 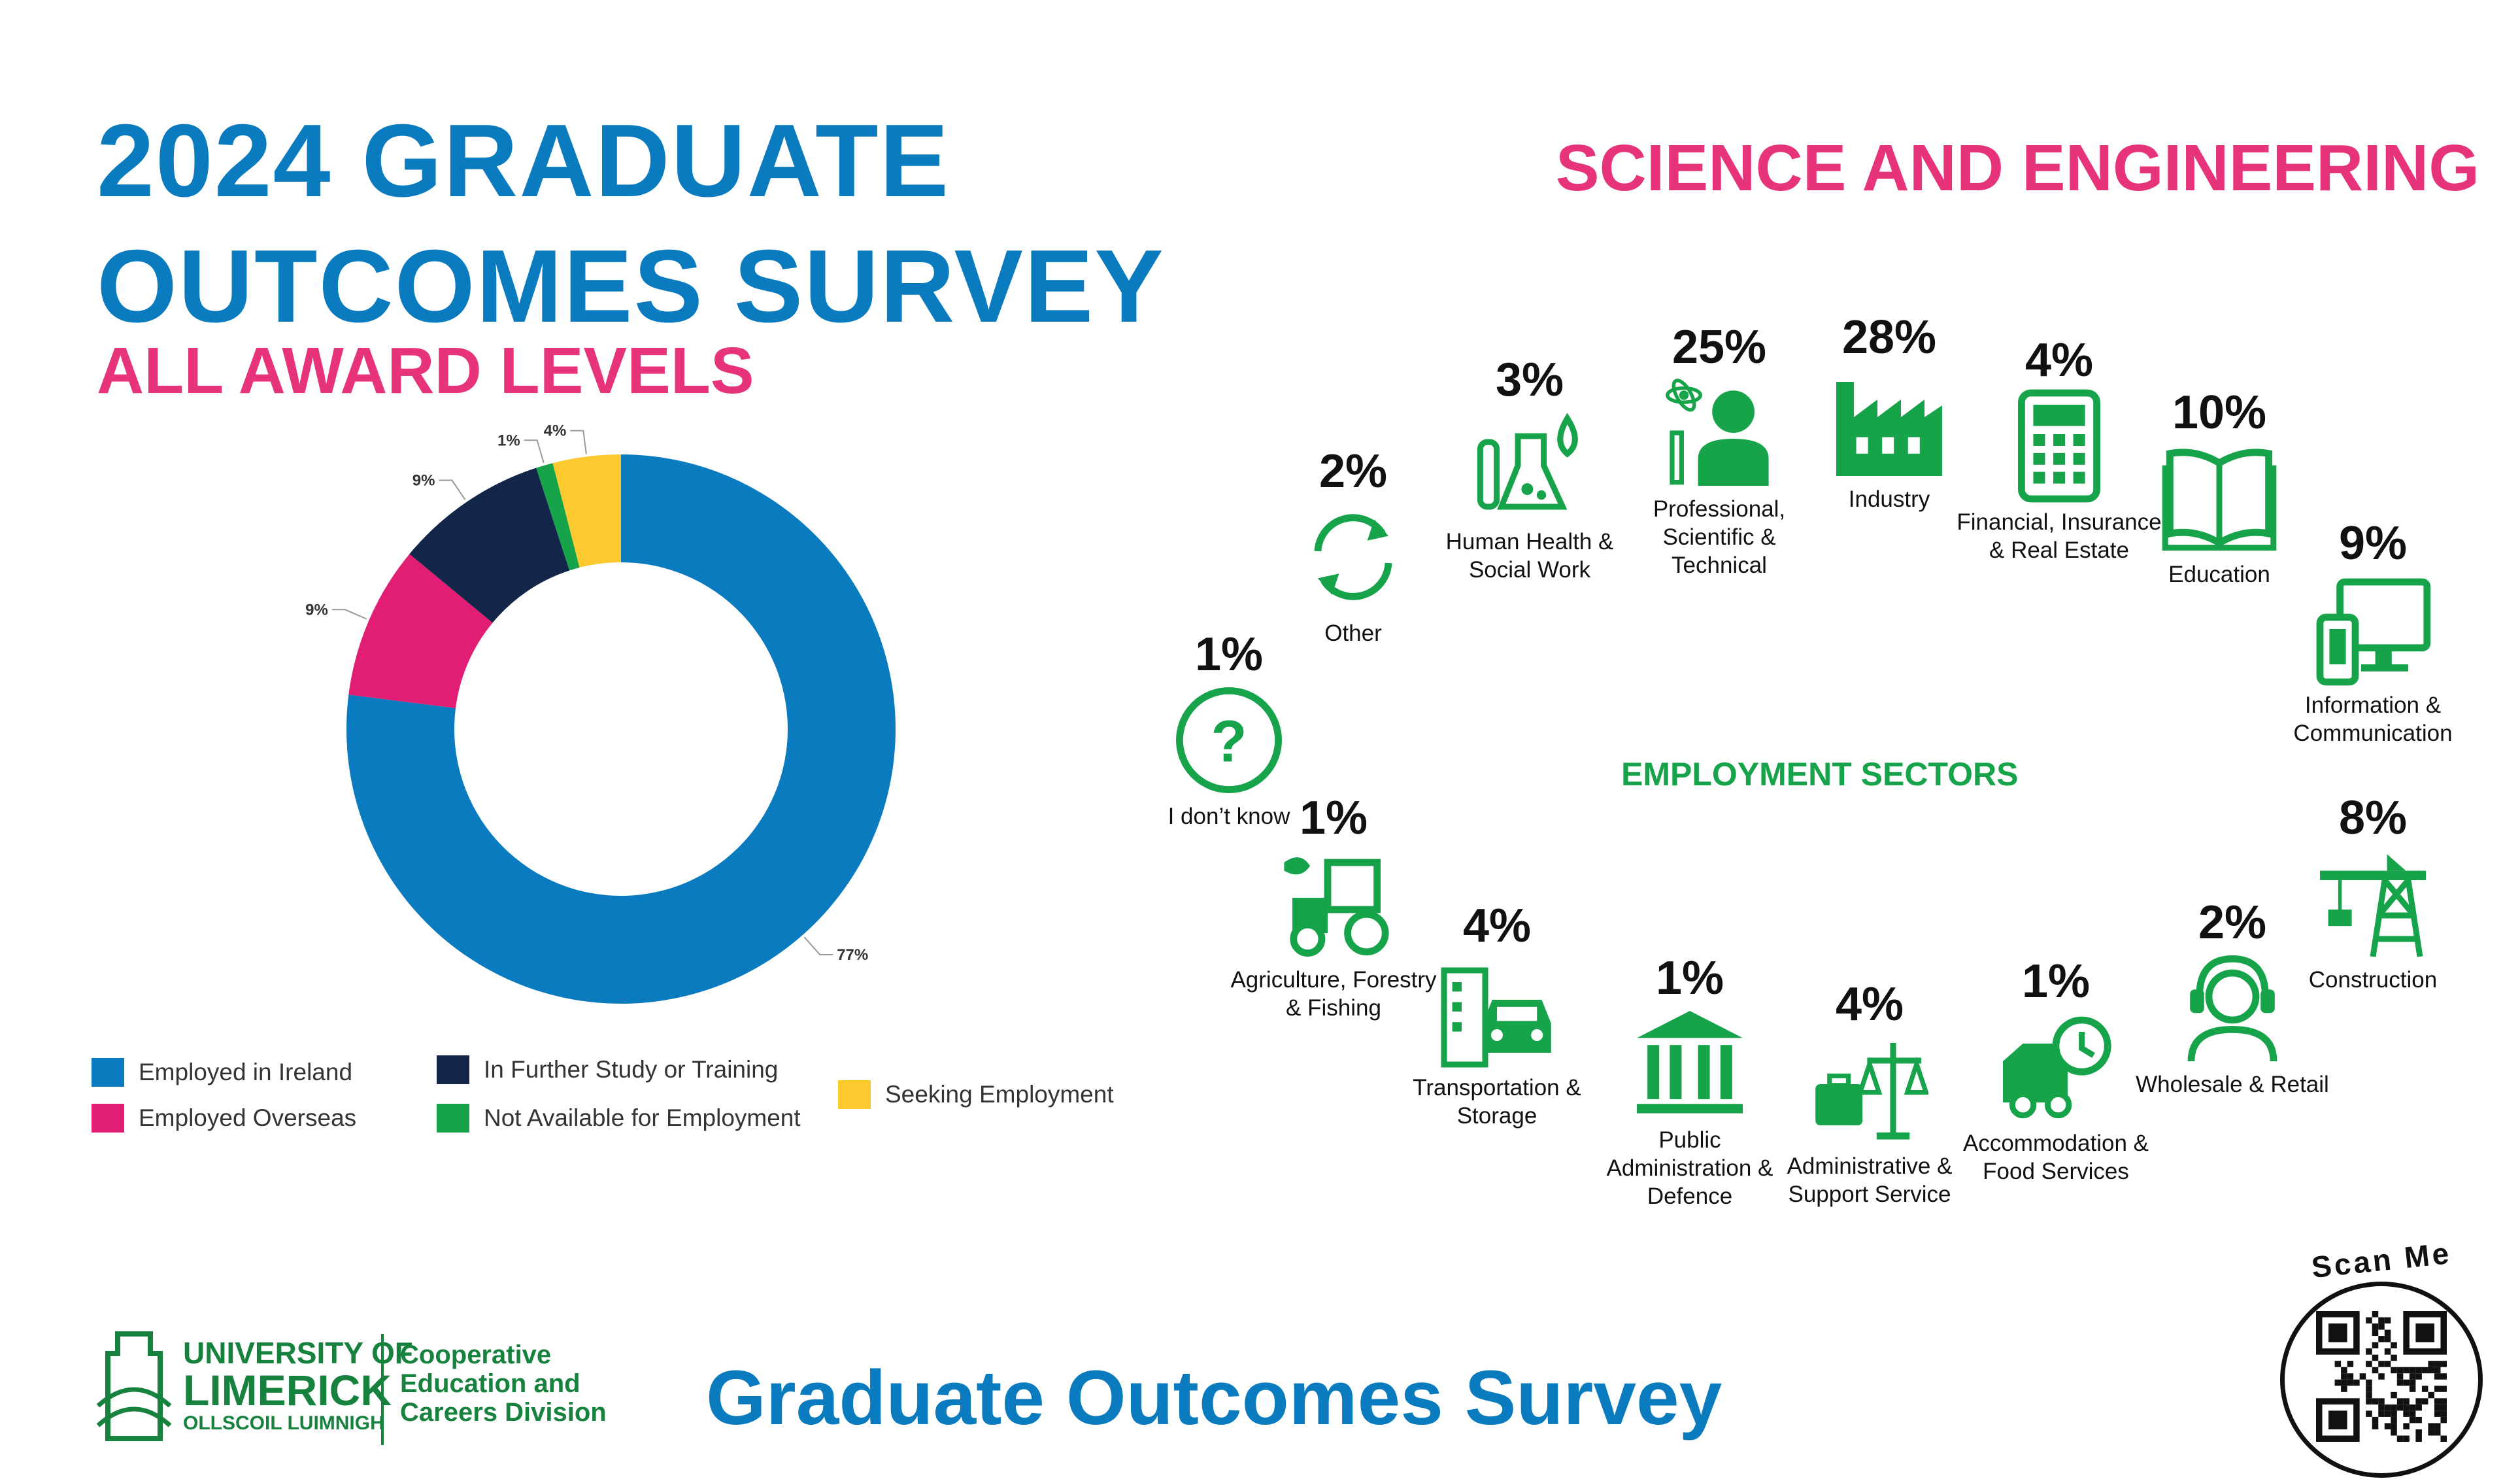 I want to click on scales-icon, so click(x=1872, y=1091).